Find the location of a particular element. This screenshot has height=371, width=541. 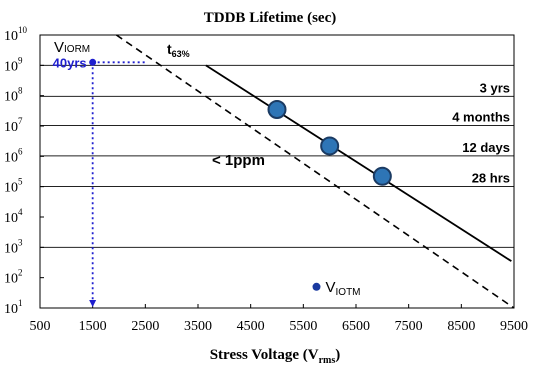

reference-line-label: 3 yrs is located at coordinates (495, 87).